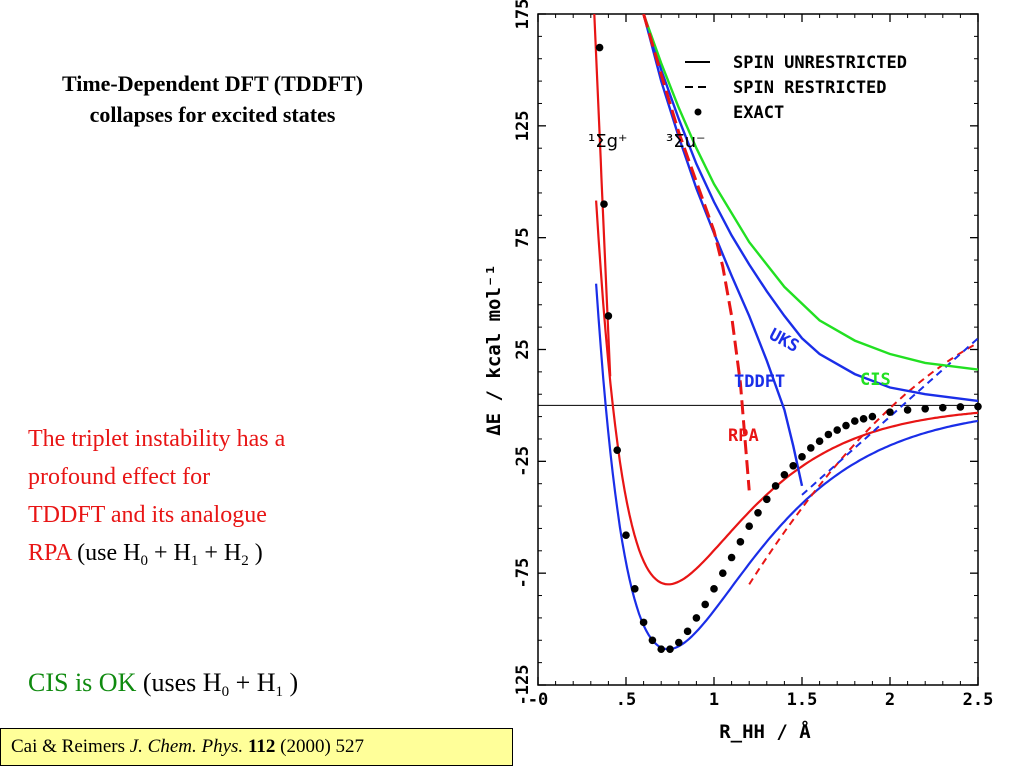  What do you see at coordinates (538, 700) in the screenshot?
I see `x-tick-label: -0` at bounding box center [538, 700].